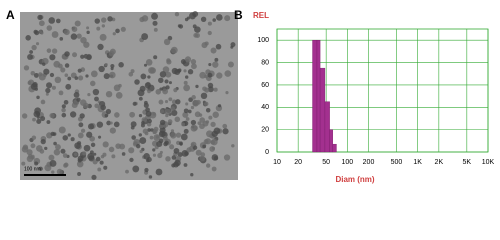 The image size is (500, 240). I want to click on x-tick-label: 2K, so click(439, 162).